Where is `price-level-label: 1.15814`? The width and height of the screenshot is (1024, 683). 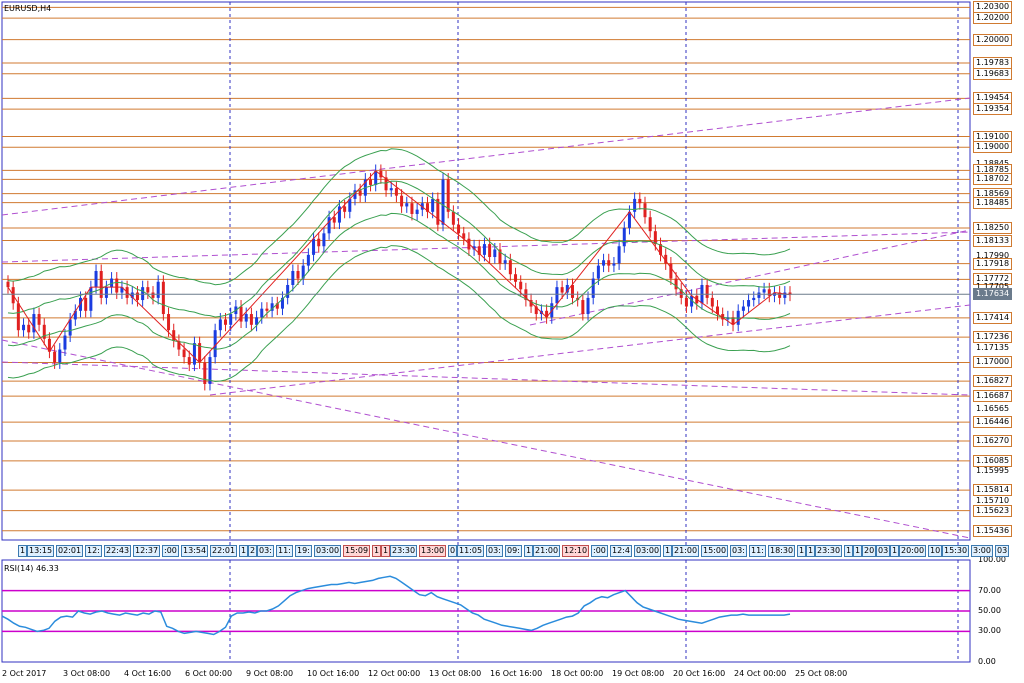
price-level-label: 1.15814 is located at coordinates (993, 490).